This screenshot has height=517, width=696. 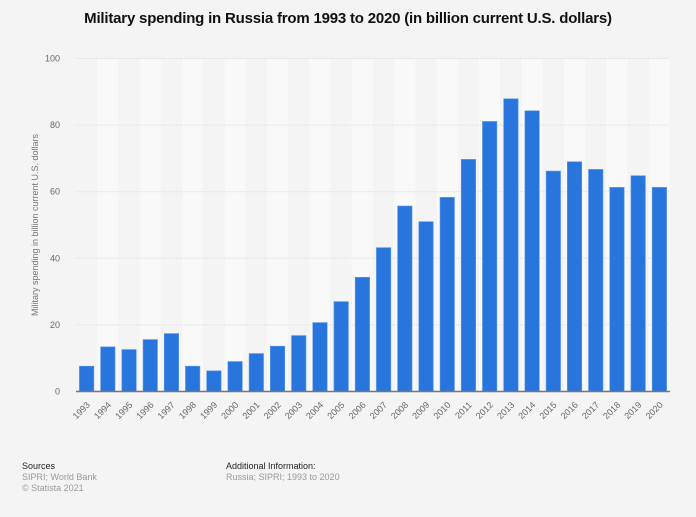 I want to click on x-tick-label: 2001, so click(x=251, y=410).